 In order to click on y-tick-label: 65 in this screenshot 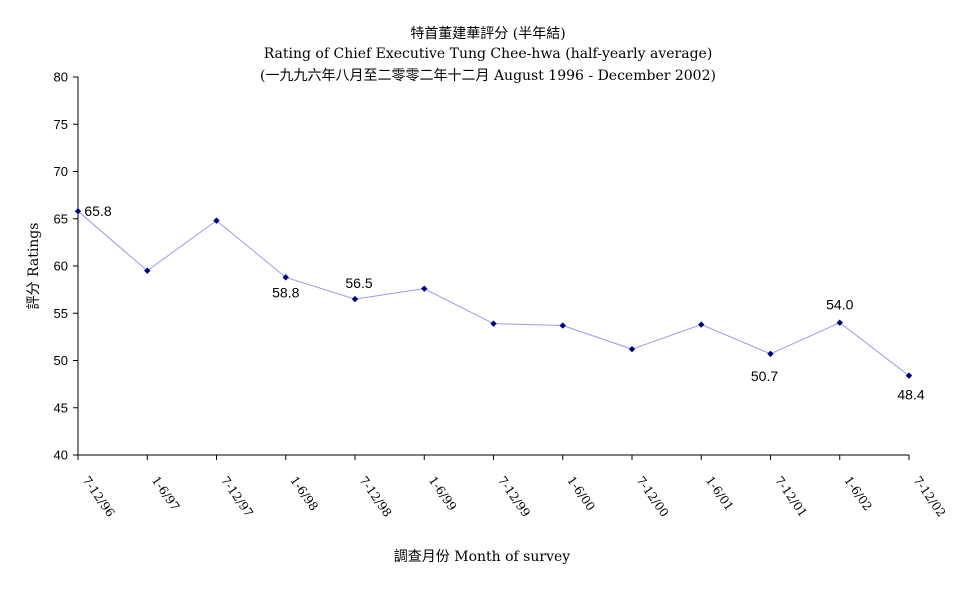, I will do `click(61, 218)`.